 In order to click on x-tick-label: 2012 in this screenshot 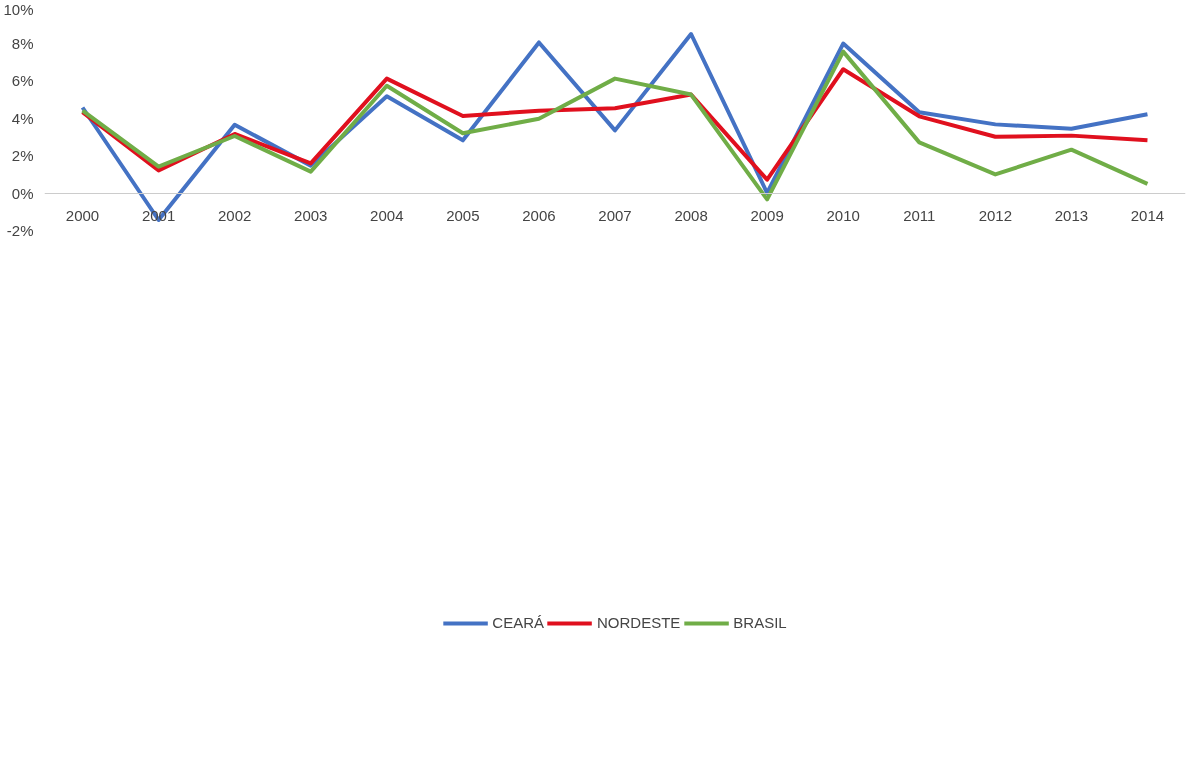, I will do `click(995, 215)`.